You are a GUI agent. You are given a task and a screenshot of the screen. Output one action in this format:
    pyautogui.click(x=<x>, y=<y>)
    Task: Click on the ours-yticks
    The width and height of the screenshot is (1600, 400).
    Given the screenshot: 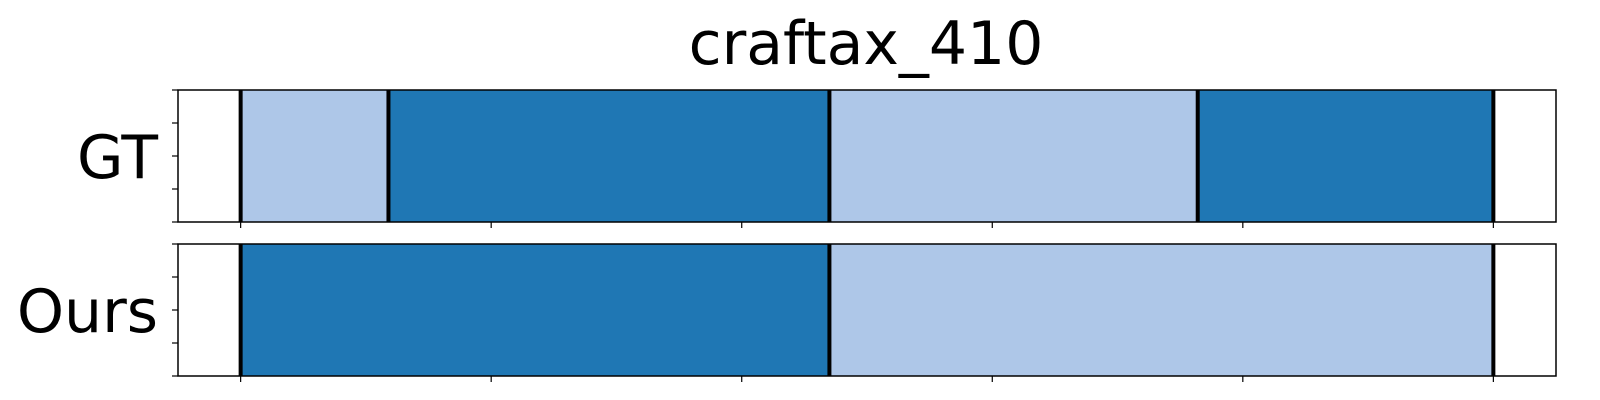 What is the action you would take?
    pyautogui.click(x=175, y=310)
    